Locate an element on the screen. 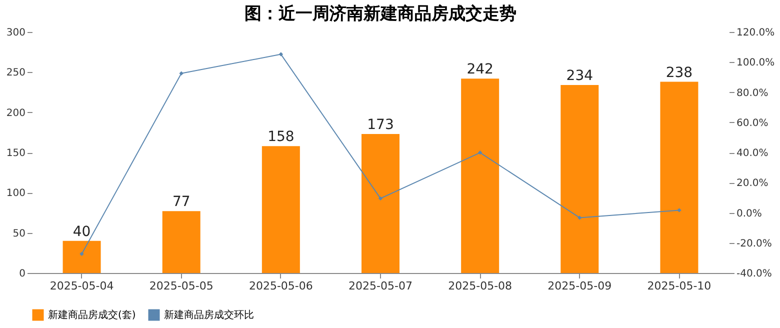 The image size is (780, 328). data-label: 242 is located at coordinates (480, 70).